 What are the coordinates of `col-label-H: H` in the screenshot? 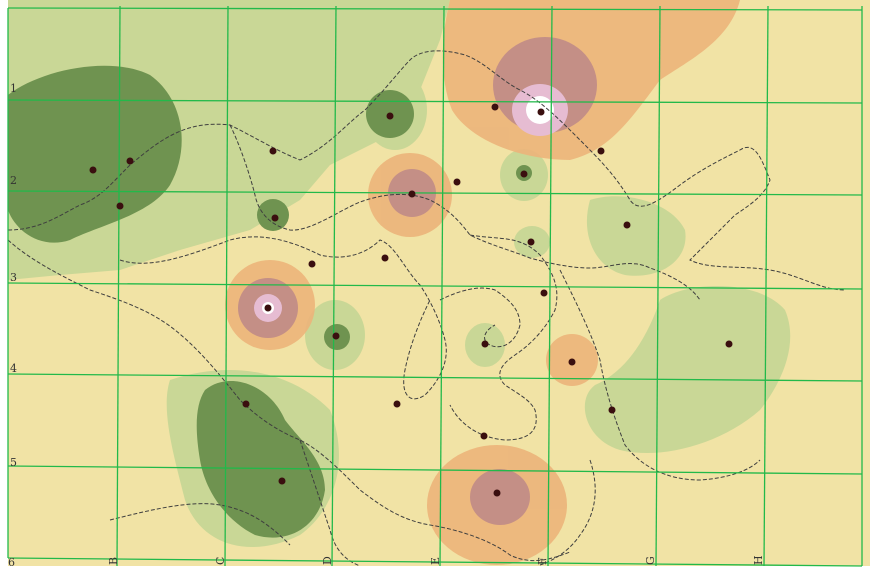 It's located at (758, 560).